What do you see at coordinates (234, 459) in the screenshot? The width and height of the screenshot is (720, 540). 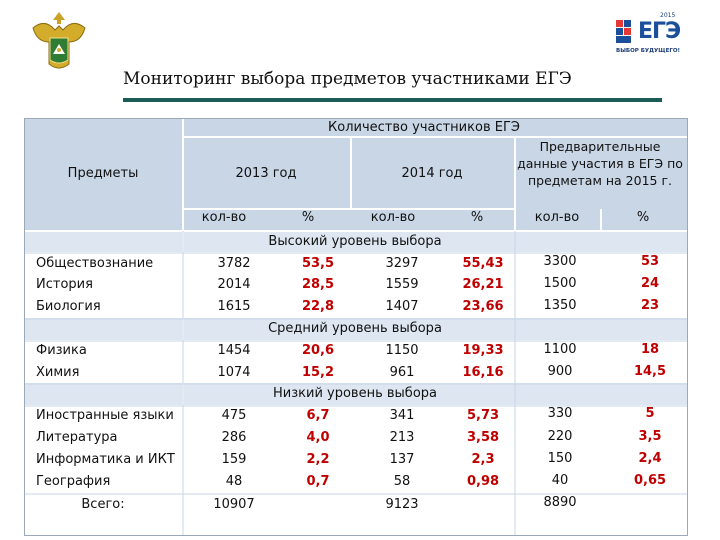 I see `count-2013-cell: 159` at bounding box center [234, 459].